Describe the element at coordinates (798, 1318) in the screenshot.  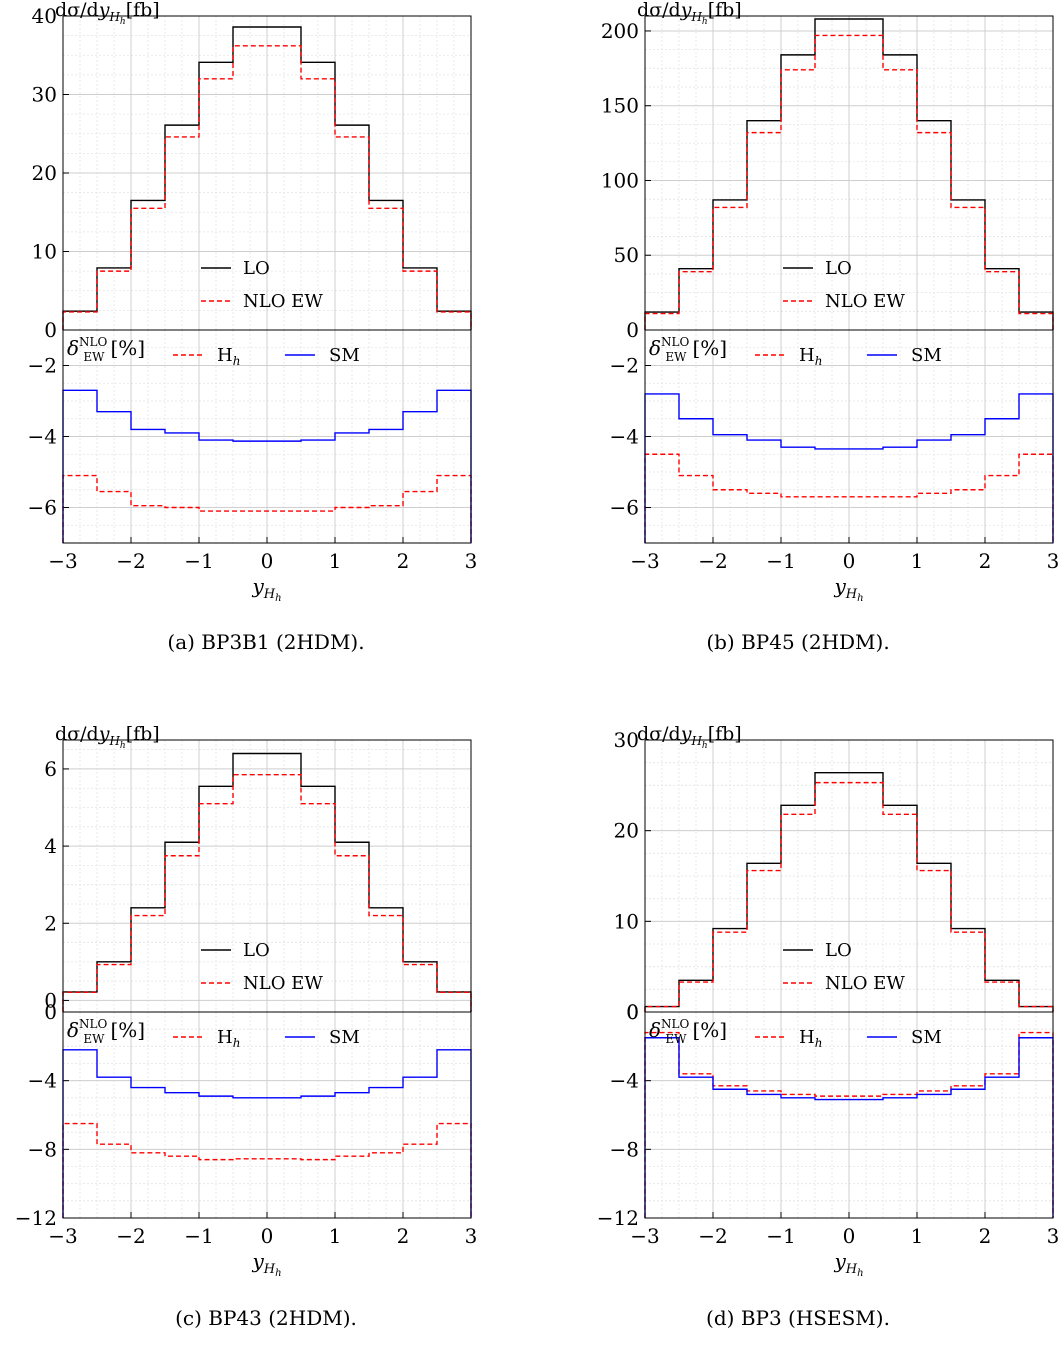
I see `caption-d: (d) BP3 (HSESM).` at that location.